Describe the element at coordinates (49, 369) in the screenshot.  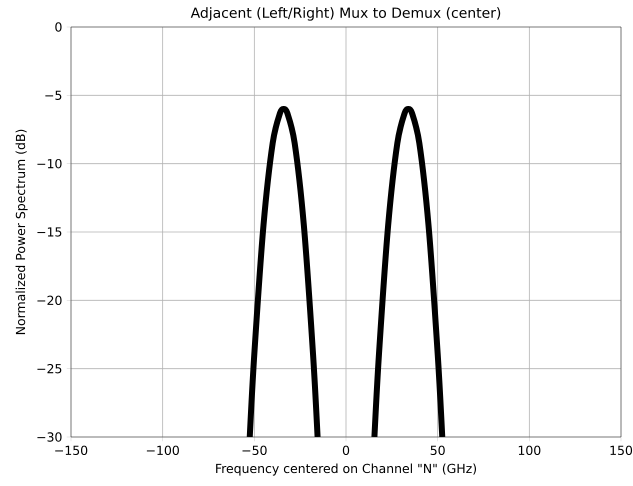
I see `y-tick-label: −25` at that location.